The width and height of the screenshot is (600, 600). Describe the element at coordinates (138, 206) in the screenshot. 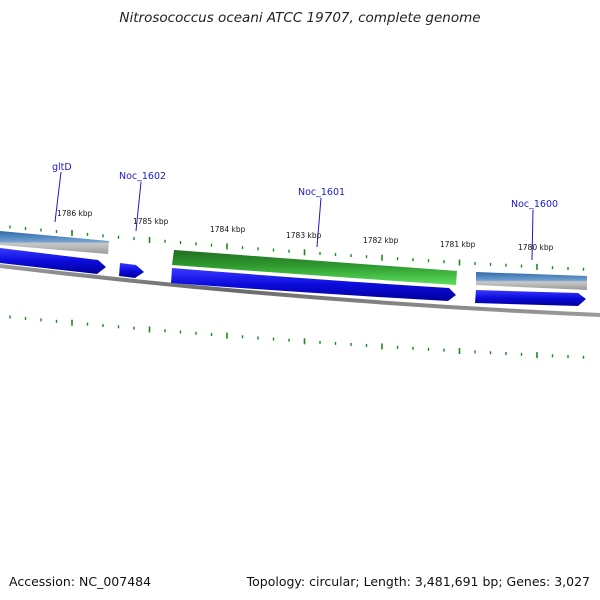

I see `leader-line-noc1602` at that location.